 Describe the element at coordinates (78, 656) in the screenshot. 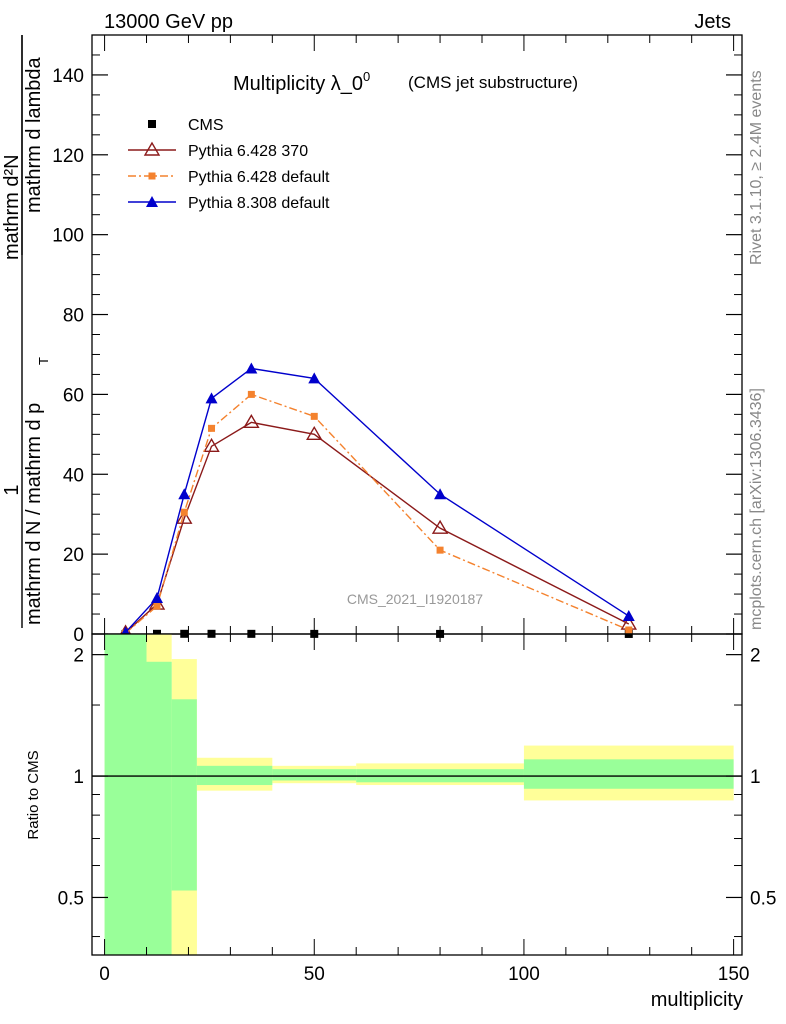

I see `ratio-y-tick-label: 2` at that location.